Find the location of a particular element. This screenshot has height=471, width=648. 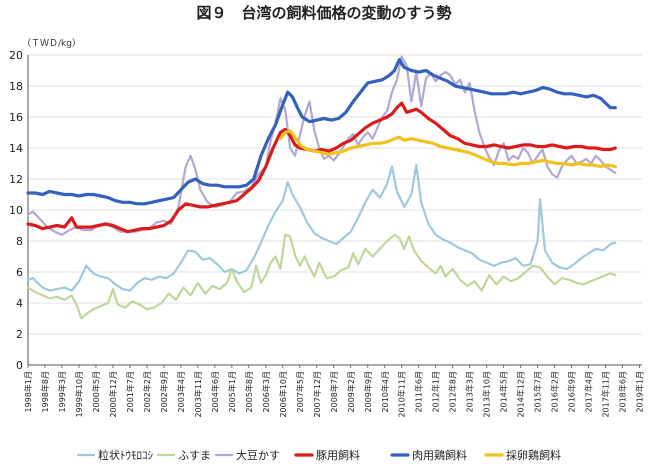

legend: 粒状ﾄｳﾓﾛｺｼ ふすま 大豆かす 豚用飼料 肉用鶏飼料 採卵鶏飼料 is located at coordinates (318, 455).